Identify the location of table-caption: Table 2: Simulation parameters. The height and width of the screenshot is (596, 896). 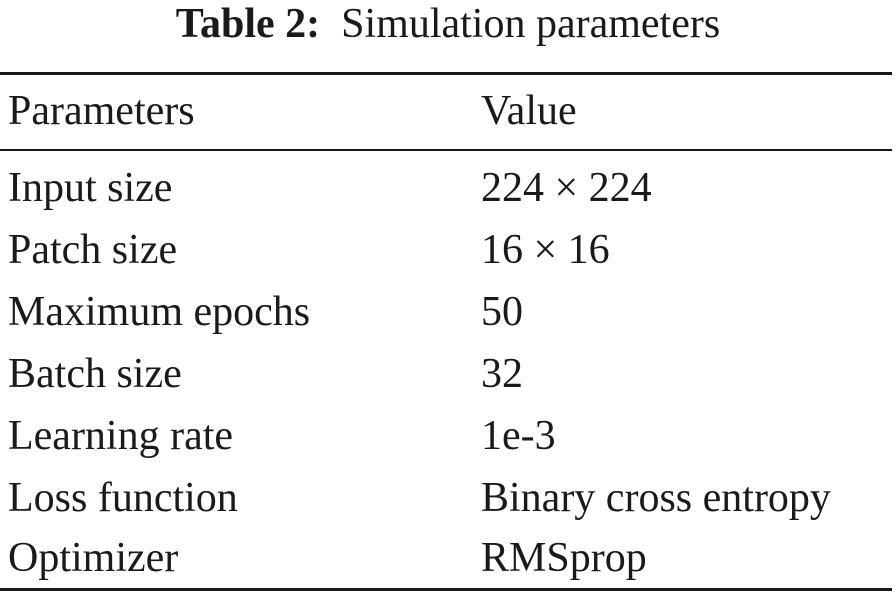
(448, 26).